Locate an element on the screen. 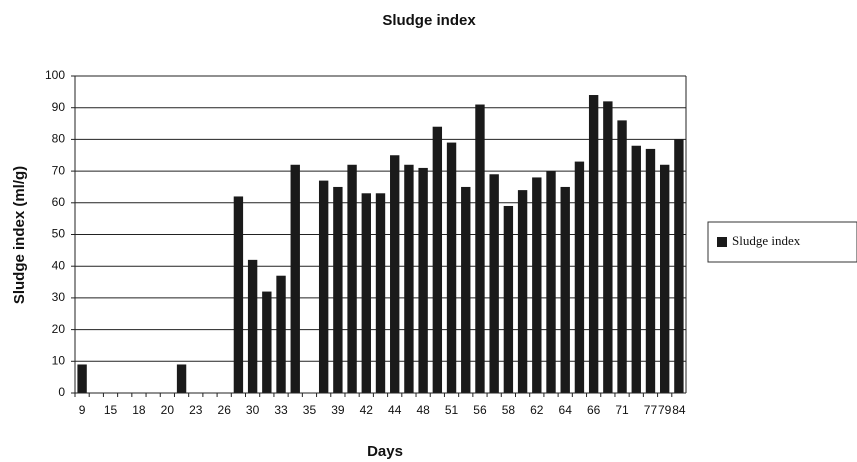  x-tick-label: 77 is located at coordinates (651, 410).